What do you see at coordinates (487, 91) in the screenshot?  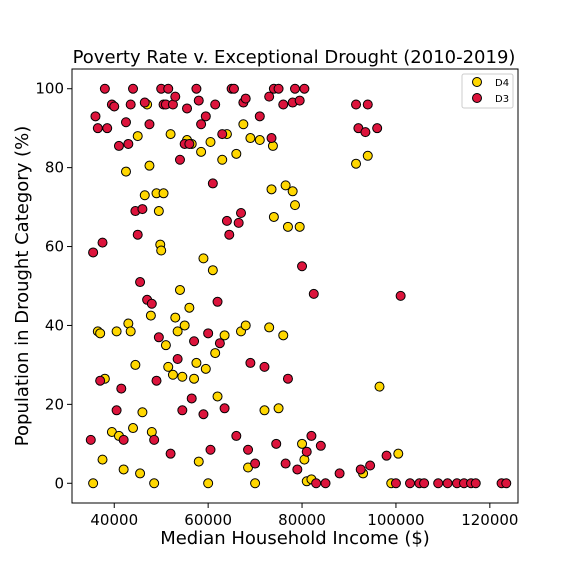 I see `chart-legend: D4 D3` at bounding box center [487, 91].